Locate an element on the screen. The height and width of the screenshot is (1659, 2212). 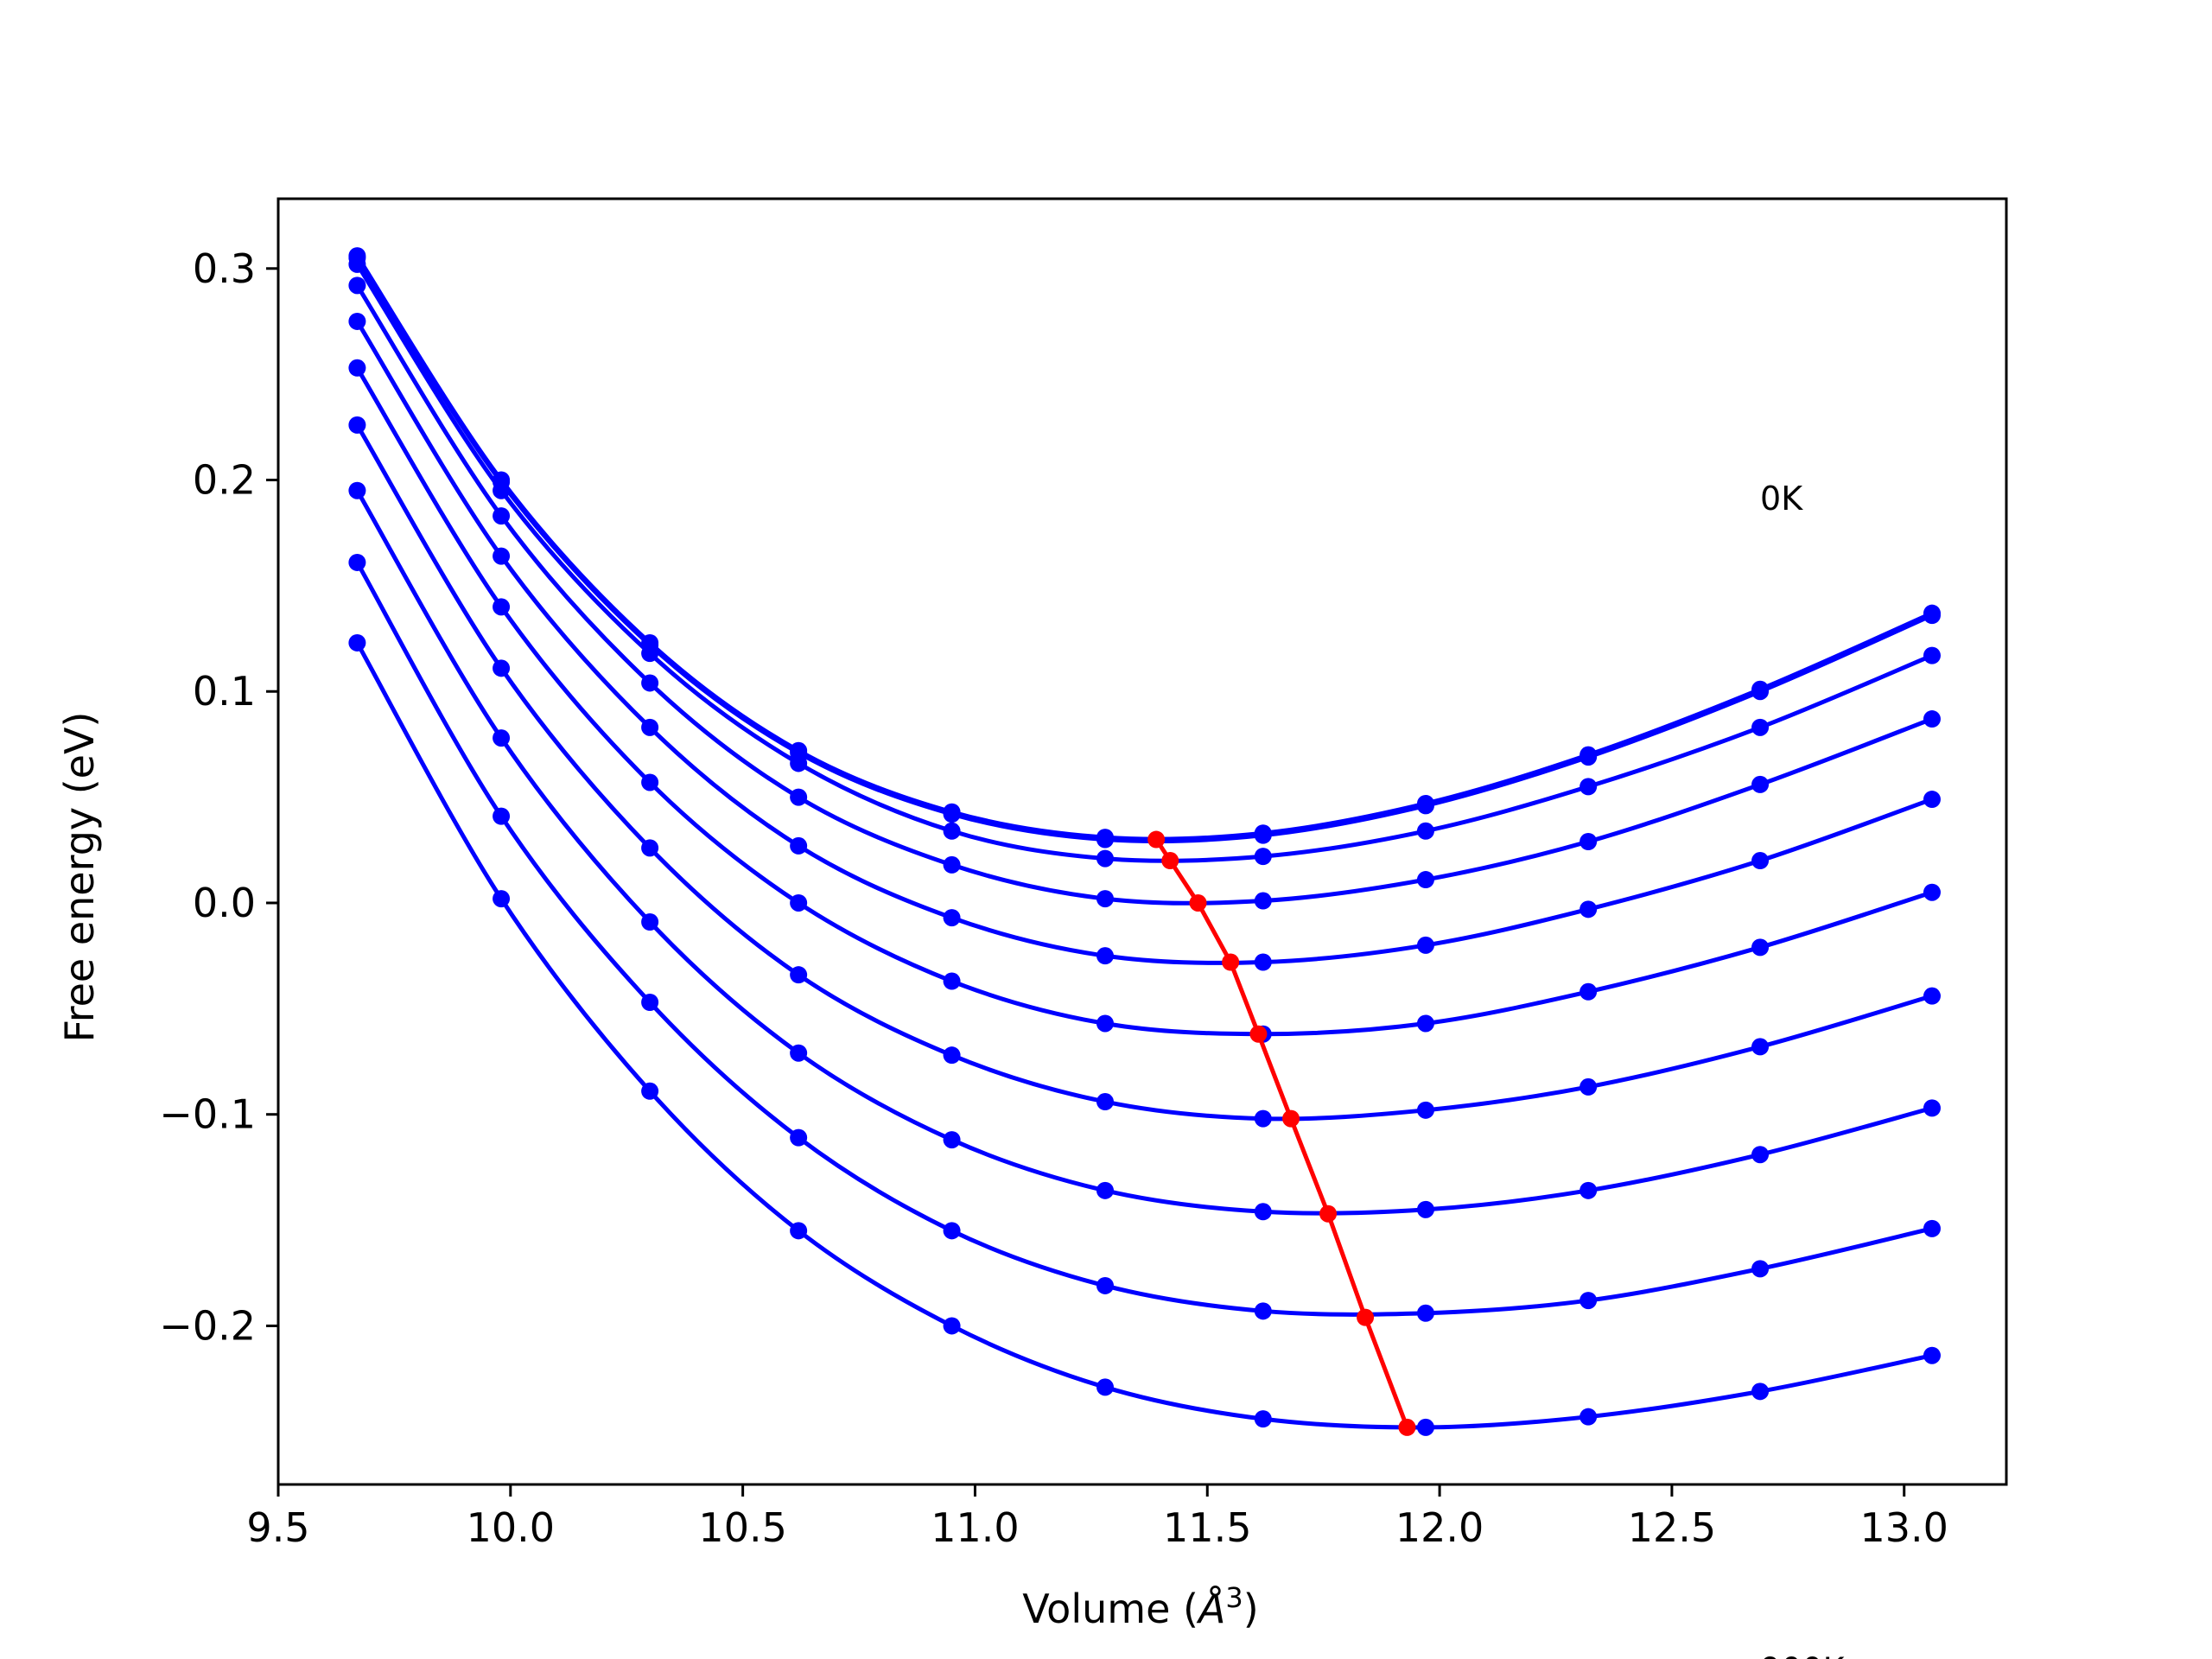
x-axis-title: Volume (Å3) is located at coordinates (1140, 1606).